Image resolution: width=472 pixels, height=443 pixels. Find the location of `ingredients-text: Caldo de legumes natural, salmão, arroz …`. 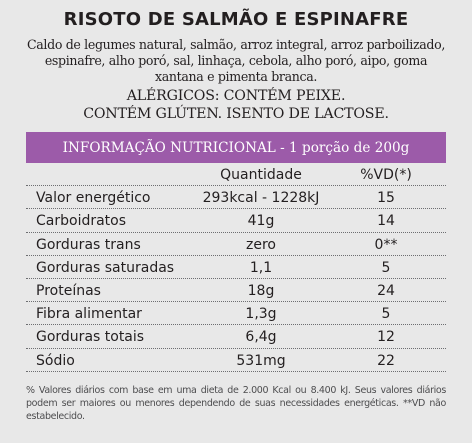

ingredients-text: Caldo de legumes natural, salmão, arroz … is located at coordinates (235, 60).